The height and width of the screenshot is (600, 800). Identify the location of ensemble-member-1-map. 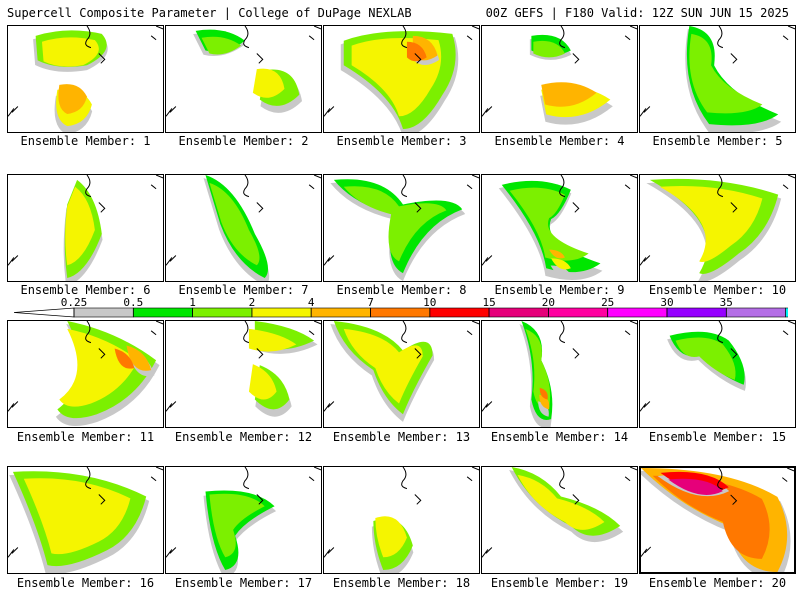
(85, 79).